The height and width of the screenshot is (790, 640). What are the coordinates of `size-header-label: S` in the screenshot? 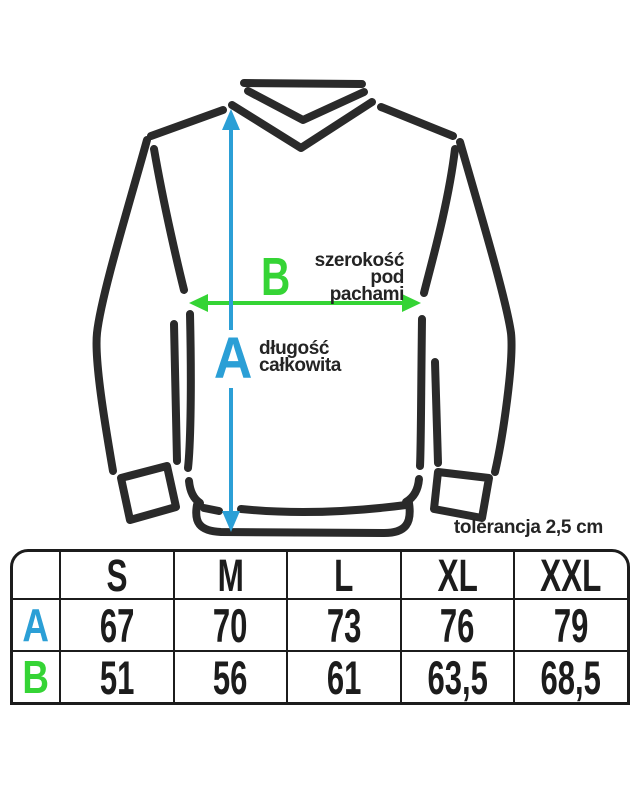 It's located at (117, 575).